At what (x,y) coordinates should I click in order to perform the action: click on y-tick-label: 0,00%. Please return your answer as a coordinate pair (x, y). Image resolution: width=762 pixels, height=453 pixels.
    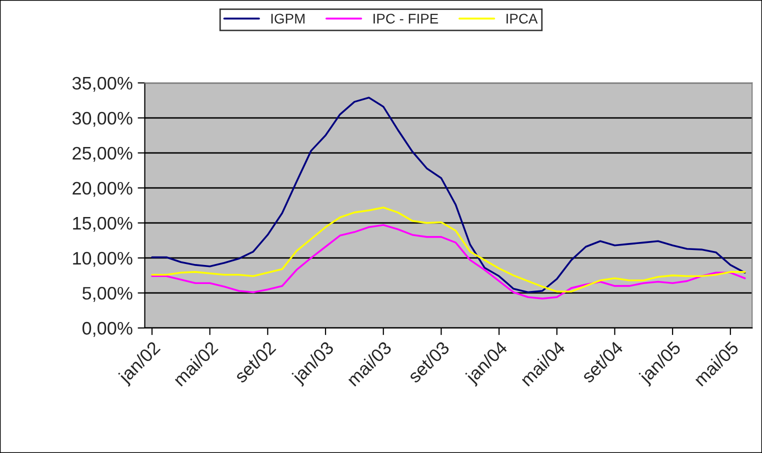
    Looking at the image, I should click on (107, 329).